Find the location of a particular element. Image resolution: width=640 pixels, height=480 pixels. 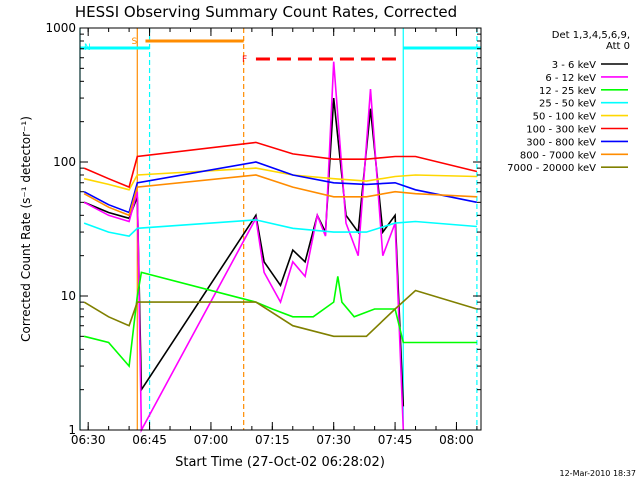

y-axis-label: Corrected Count Rate (s⁻¹ detector⁻¹) is located at coordinates (26, 229).